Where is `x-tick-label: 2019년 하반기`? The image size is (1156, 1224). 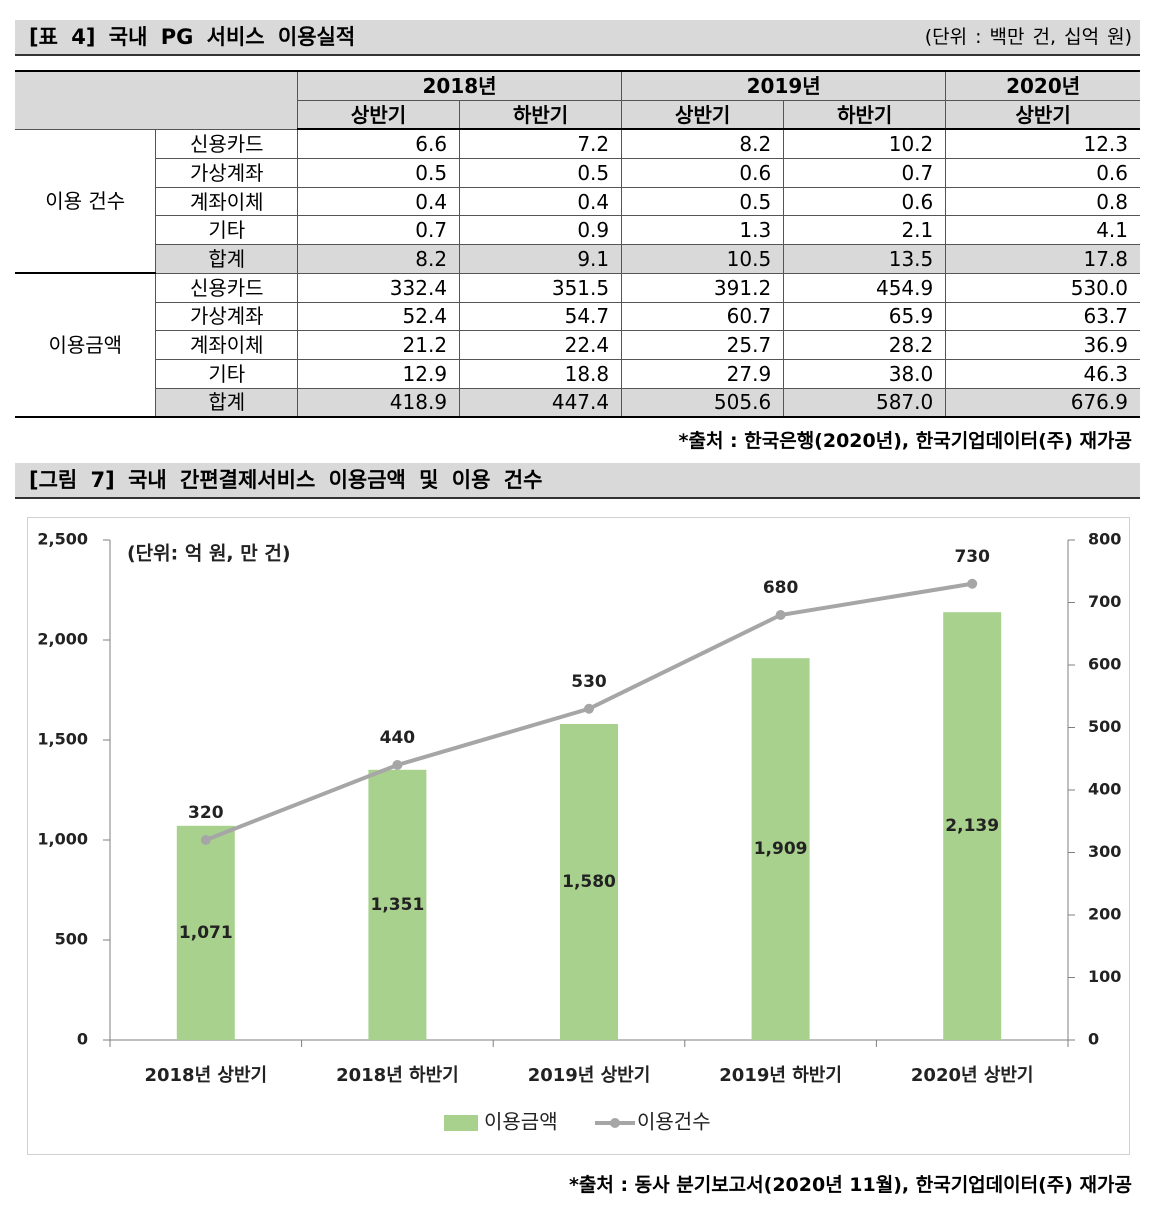 x-tick-label: 2019년 하반기 is located at coordinates (780, 1075).